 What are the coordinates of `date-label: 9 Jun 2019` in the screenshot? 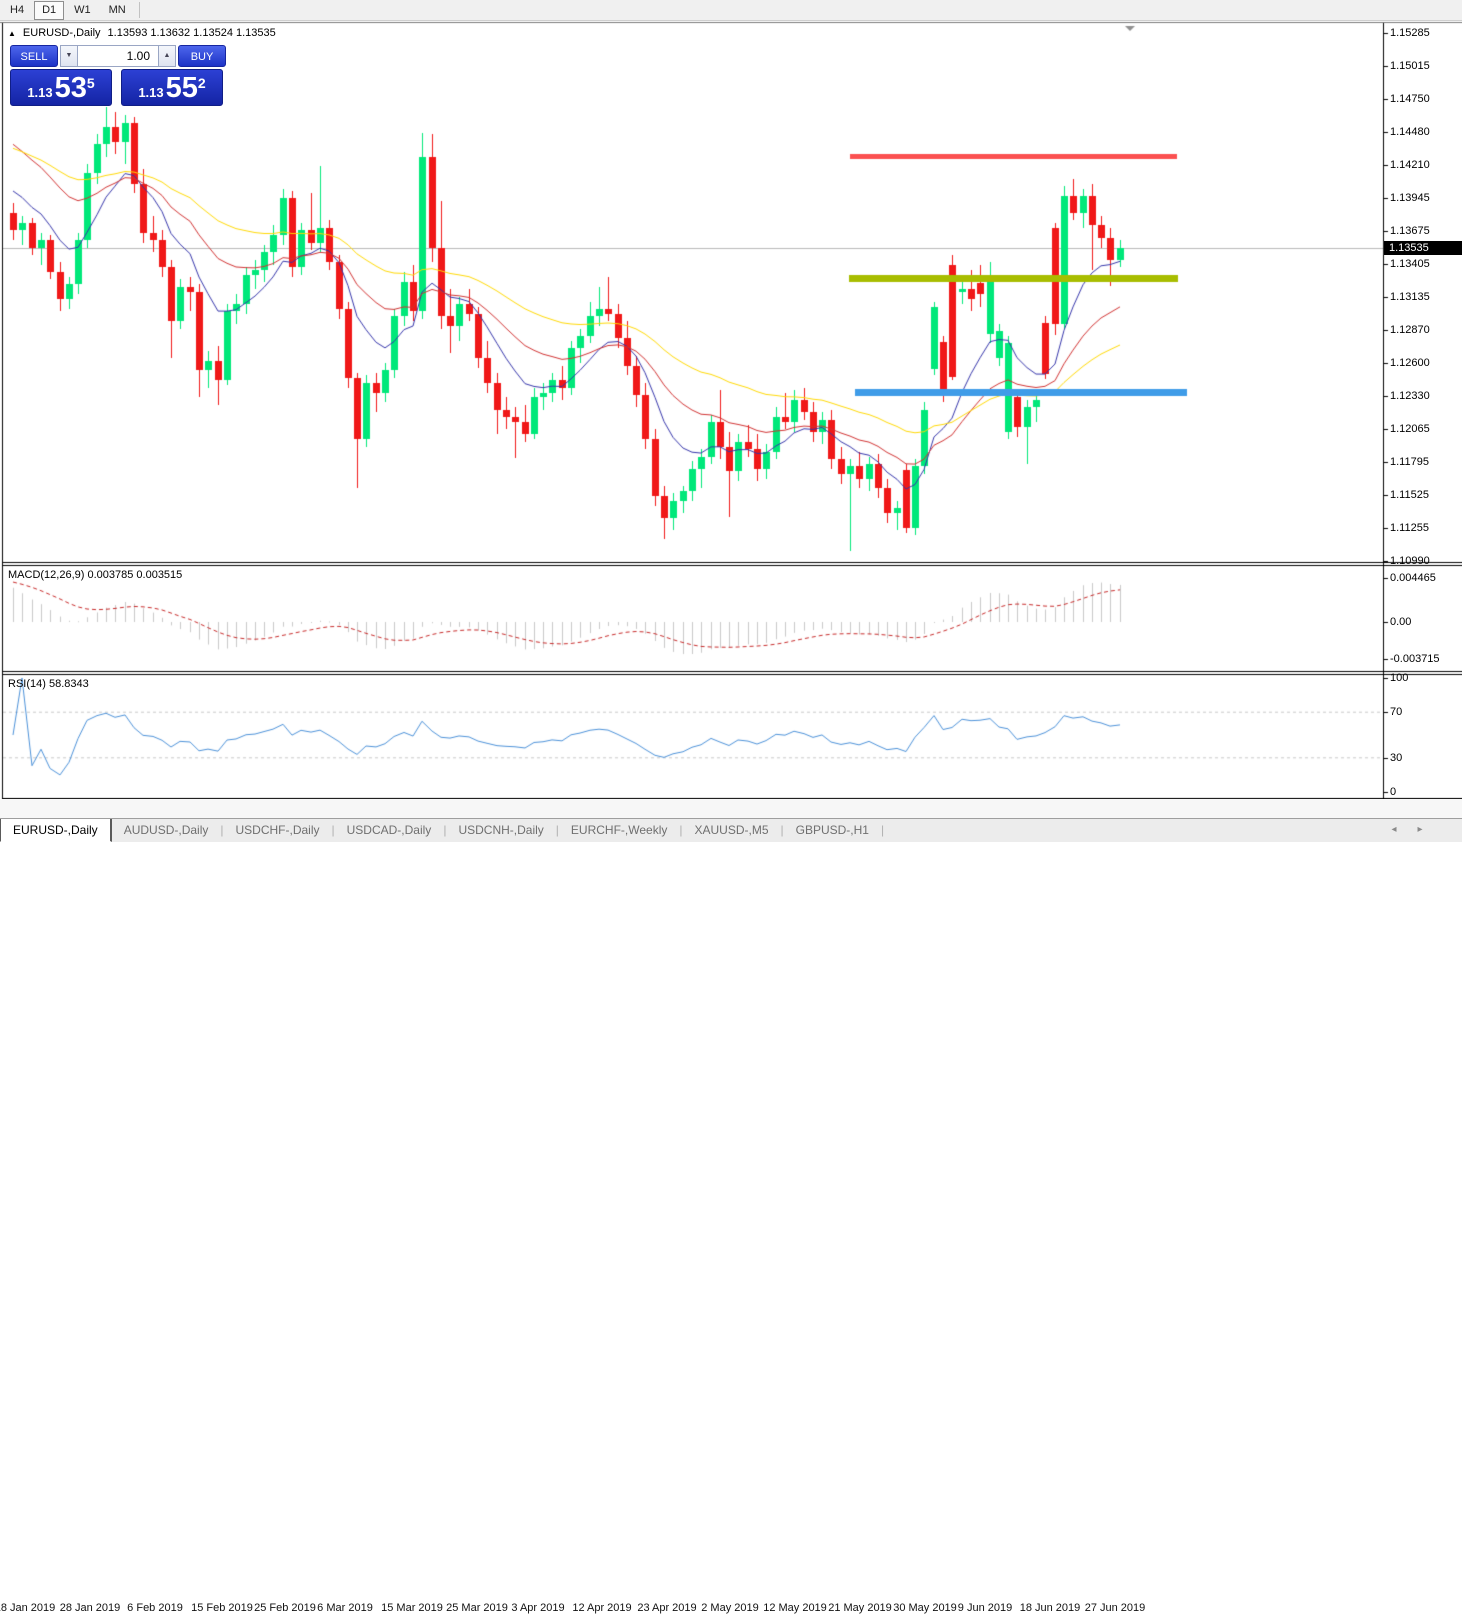 It's located at (985, 1608).